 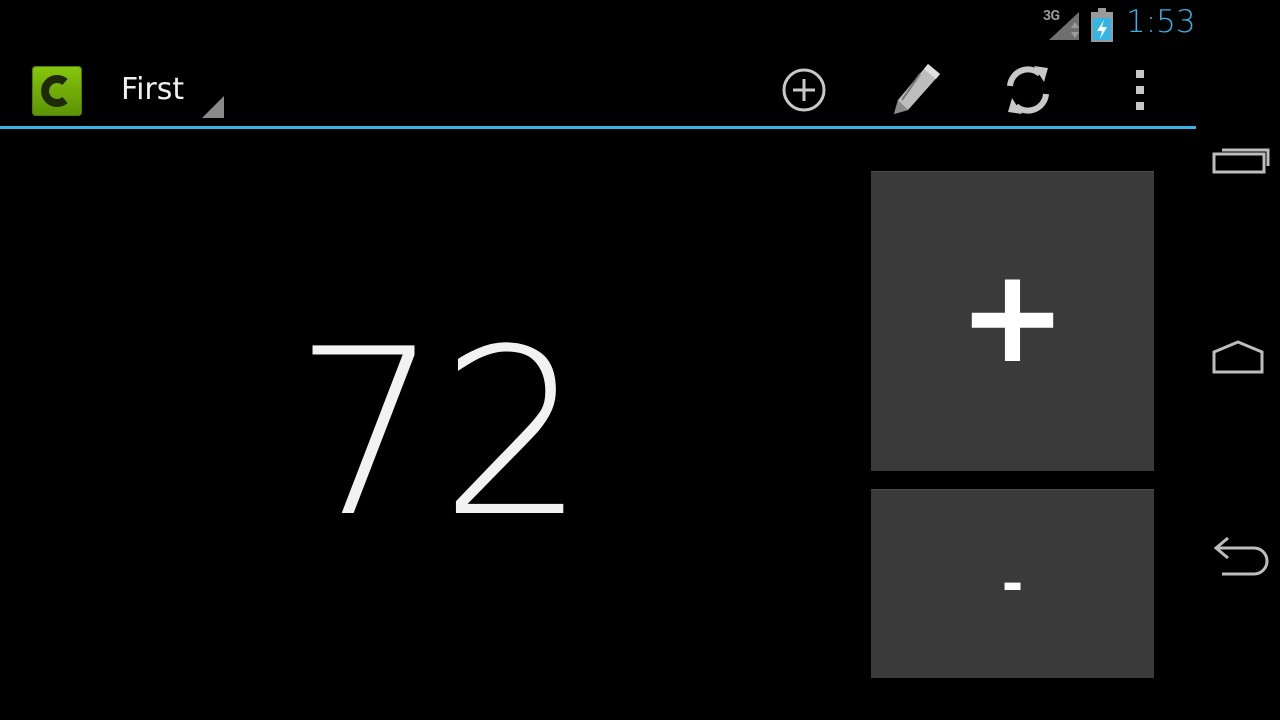 I want to click on spinner-caret-icon, so click(x=213, y=107).